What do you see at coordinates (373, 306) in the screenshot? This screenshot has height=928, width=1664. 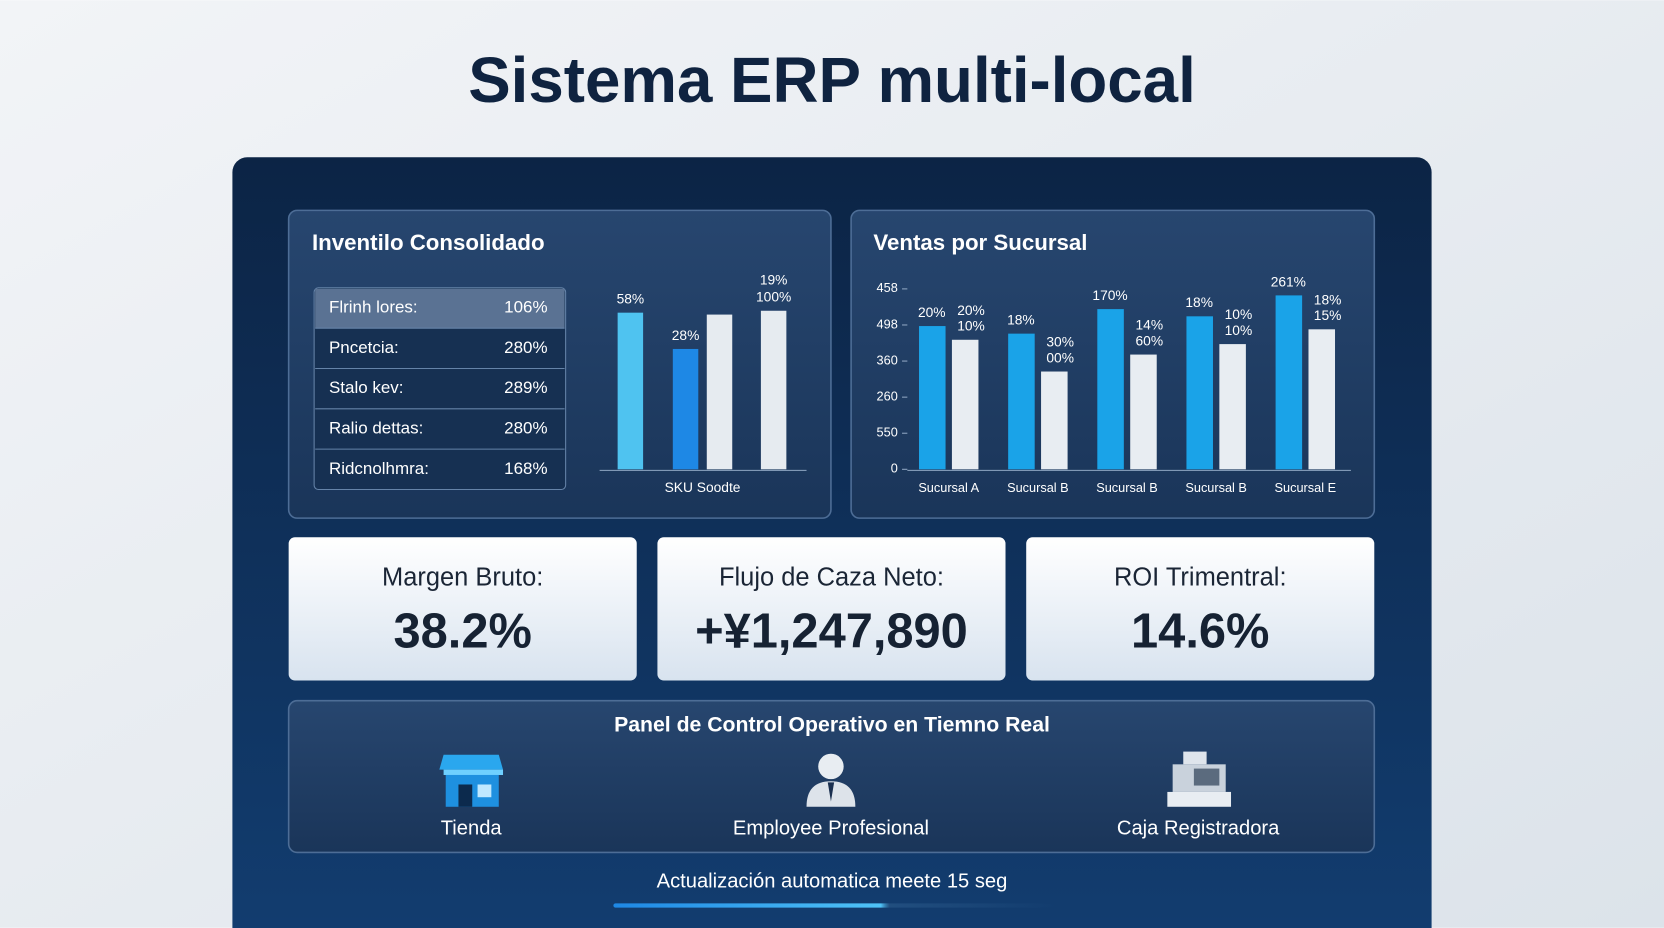 I see `table-label: Flrinh lores:` at bounding box center [373, 306].